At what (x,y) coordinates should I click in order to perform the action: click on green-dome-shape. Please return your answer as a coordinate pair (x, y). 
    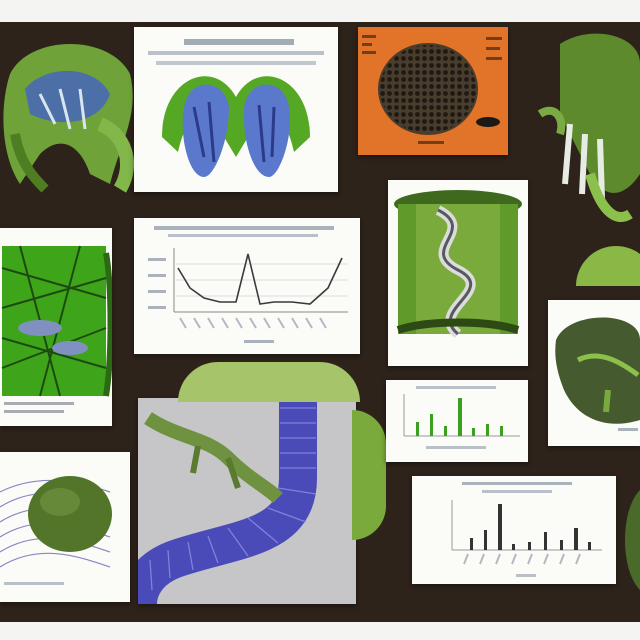
    Looking at the image, I should click on (269, 382).